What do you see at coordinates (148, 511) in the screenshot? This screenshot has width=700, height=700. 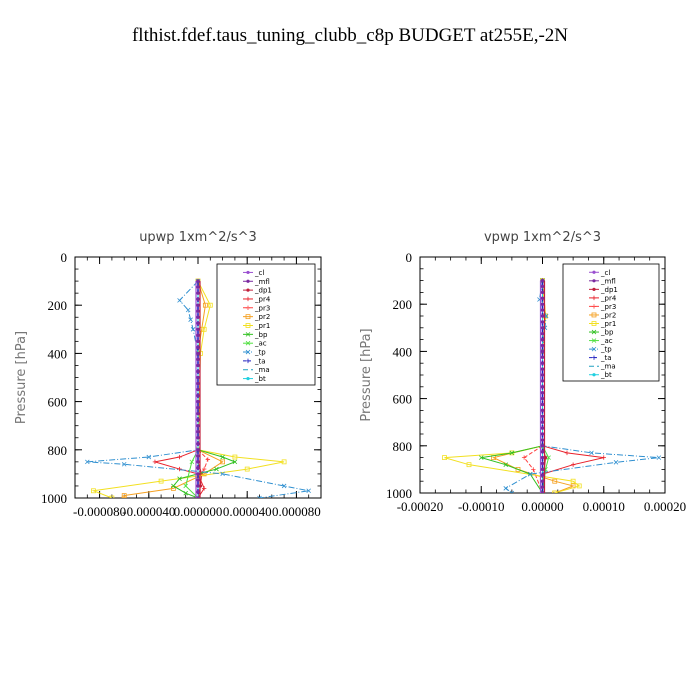 I see `x-tick-label: -0.000040` at bounding box center [148, 511].